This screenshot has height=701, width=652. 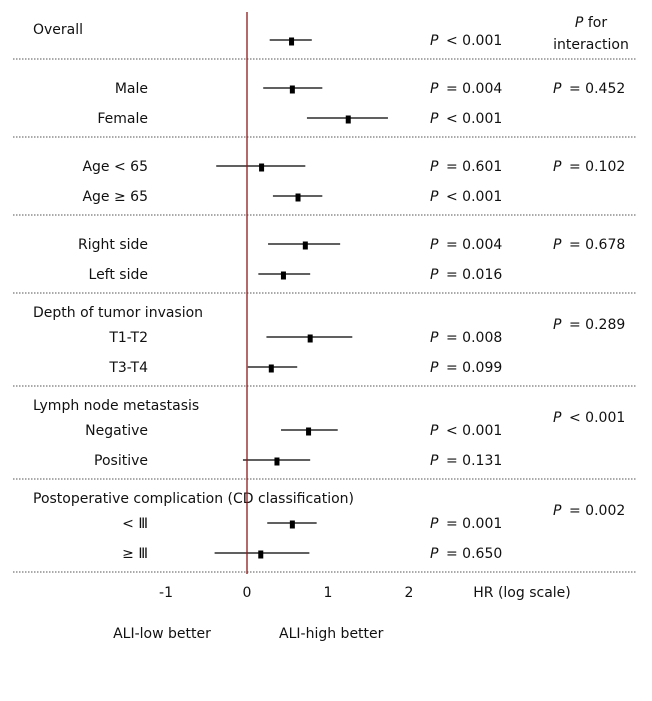 What do you see at coordinates (115, 167) in the screenshot?
I see `row-label-2-0: Age < 65` at bounding box center [115, 167].